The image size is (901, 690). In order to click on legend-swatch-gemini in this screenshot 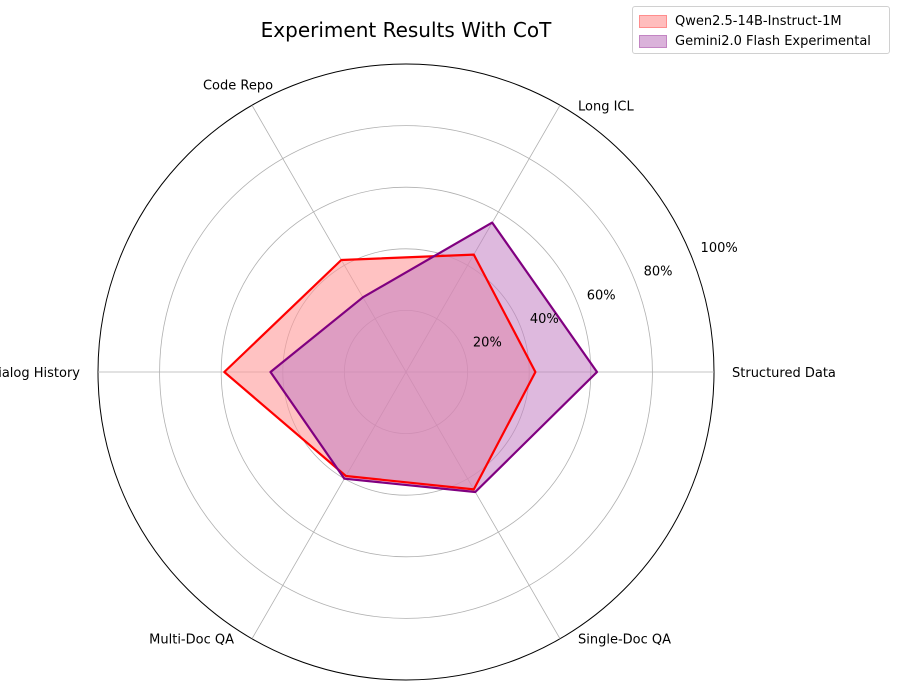, I will do `click(653, 41)`.